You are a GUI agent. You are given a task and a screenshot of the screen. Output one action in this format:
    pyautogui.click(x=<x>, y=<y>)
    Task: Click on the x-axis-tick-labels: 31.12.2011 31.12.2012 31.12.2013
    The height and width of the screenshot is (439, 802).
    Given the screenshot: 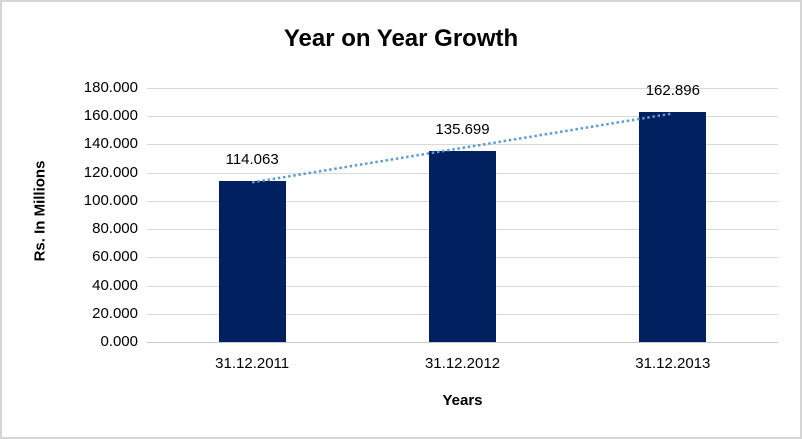 What is the action you would take?
    pyautogui.click(x=462, y=364)
    